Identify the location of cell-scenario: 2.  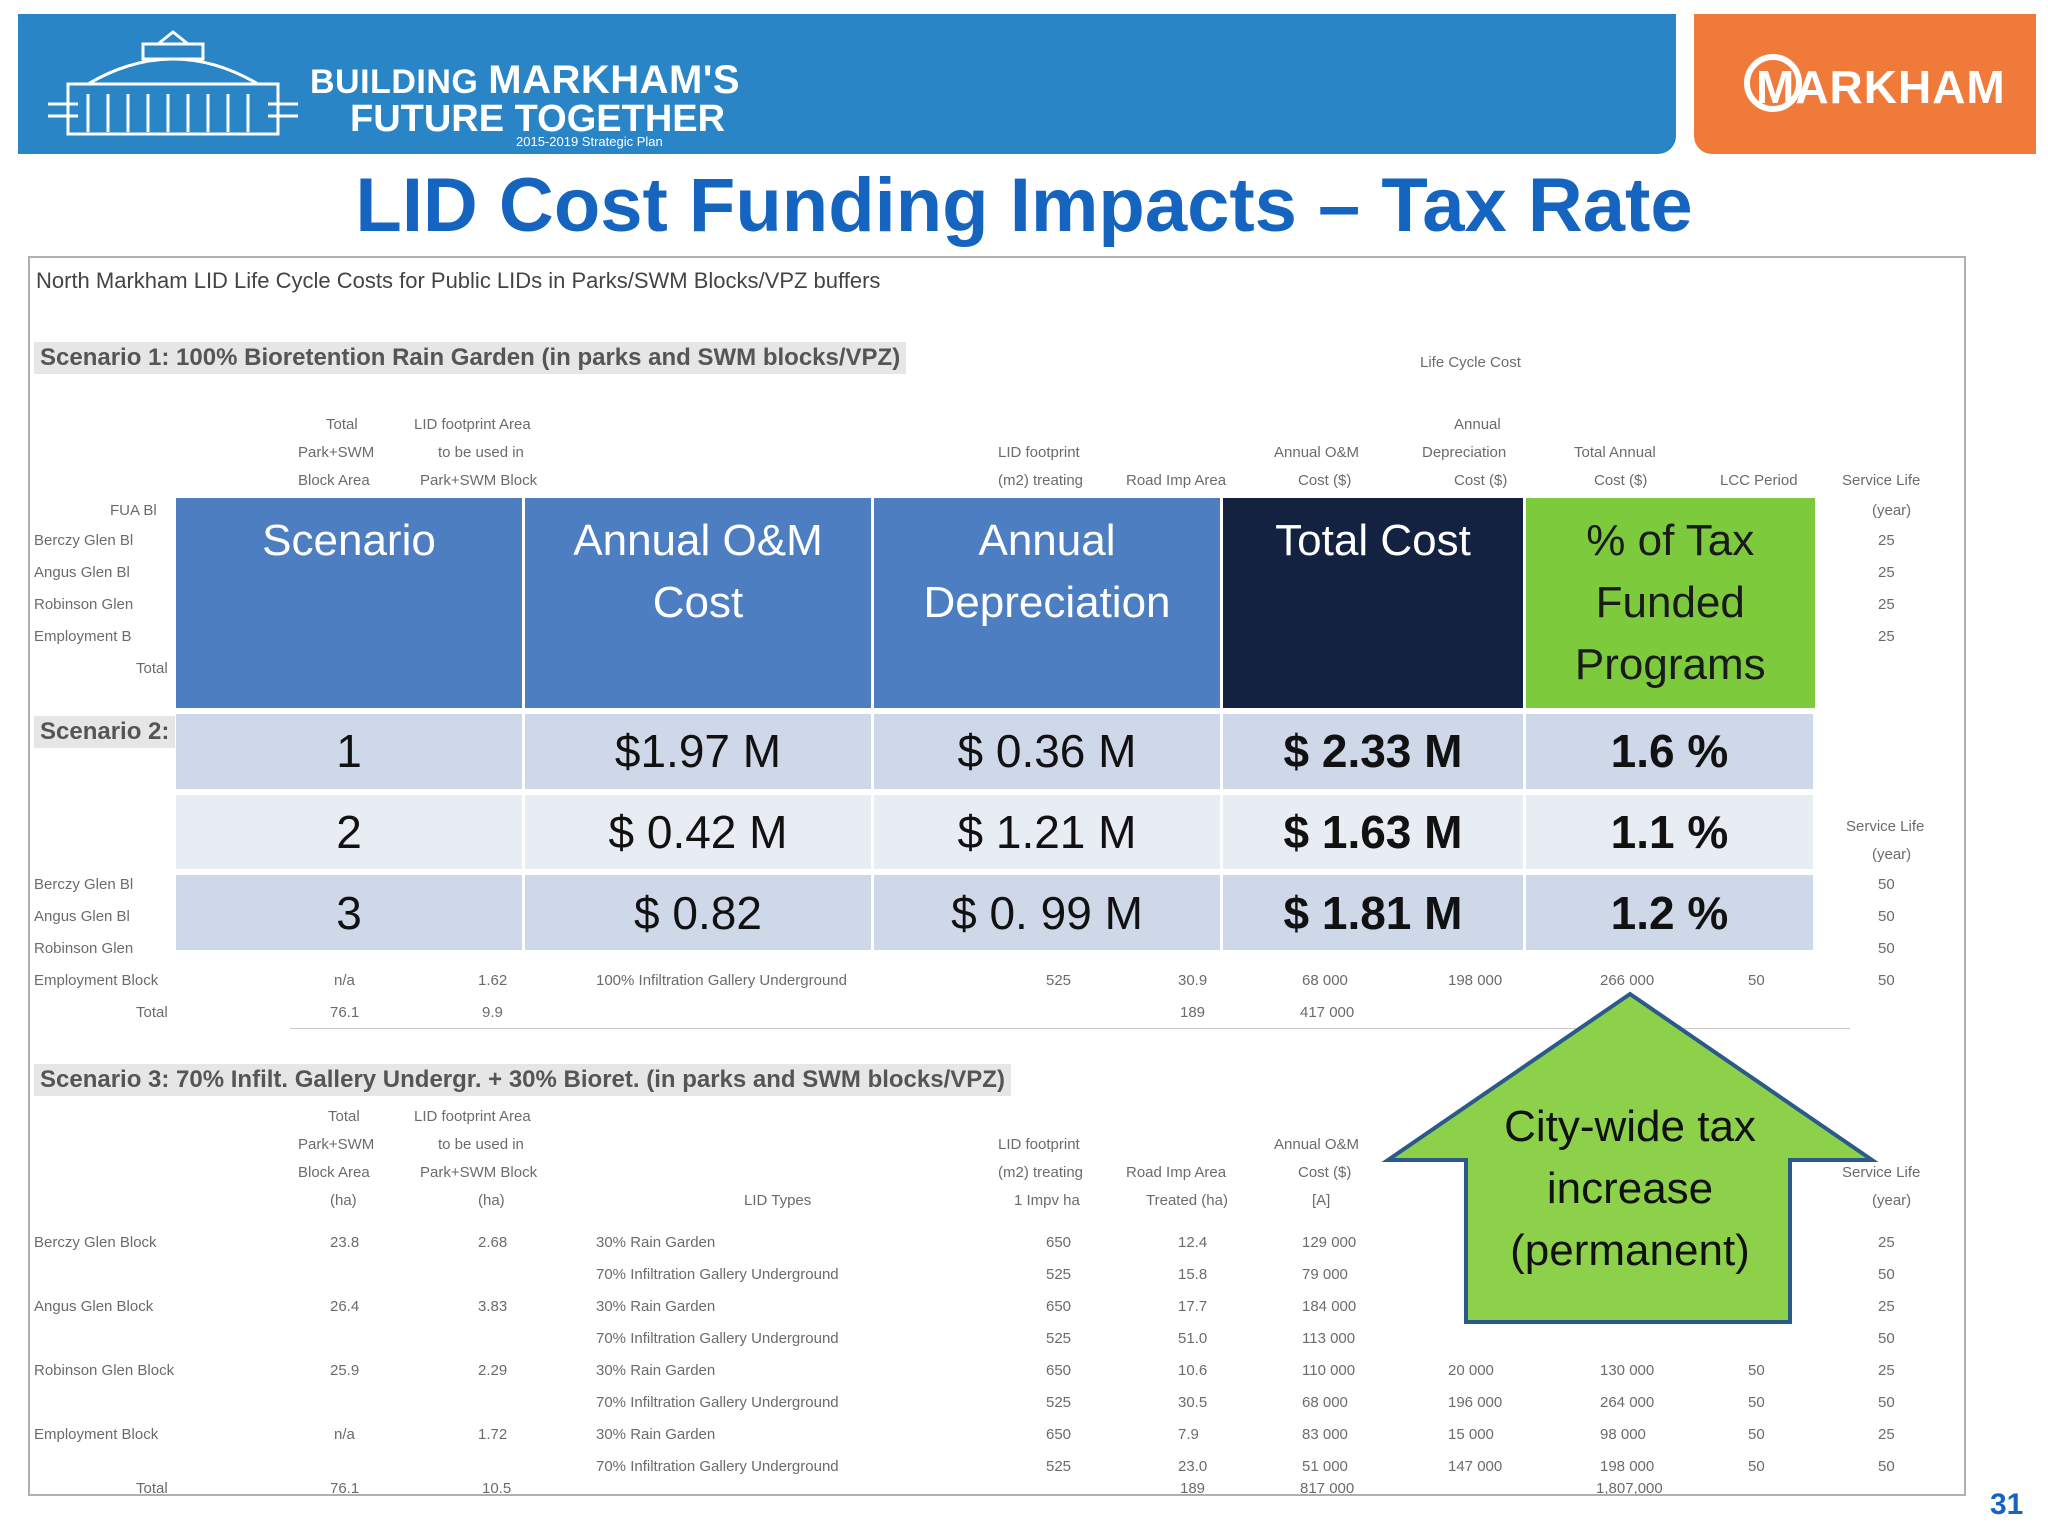
(350, 830).